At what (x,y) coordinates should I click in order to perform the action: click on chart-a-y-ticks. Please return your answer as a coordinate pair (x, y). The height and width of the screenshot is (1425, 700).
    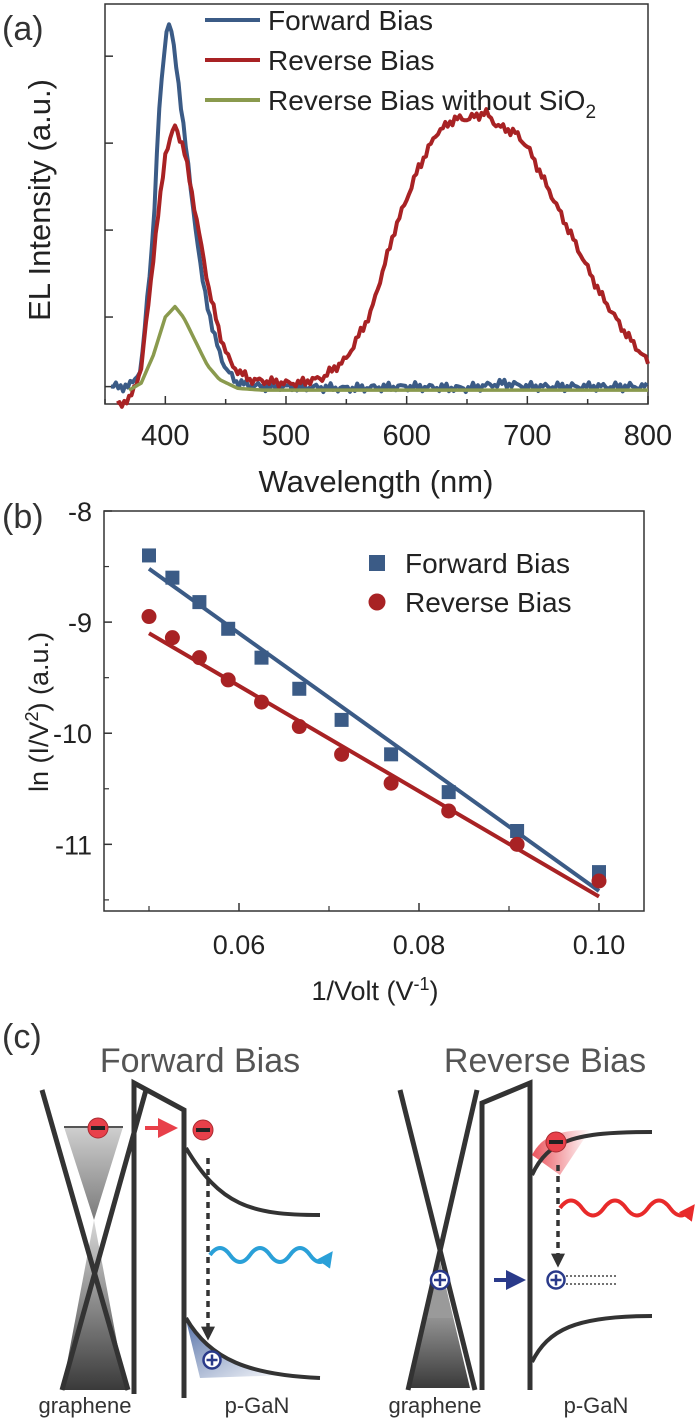
    Looking at the image, I should click on (109, 221).